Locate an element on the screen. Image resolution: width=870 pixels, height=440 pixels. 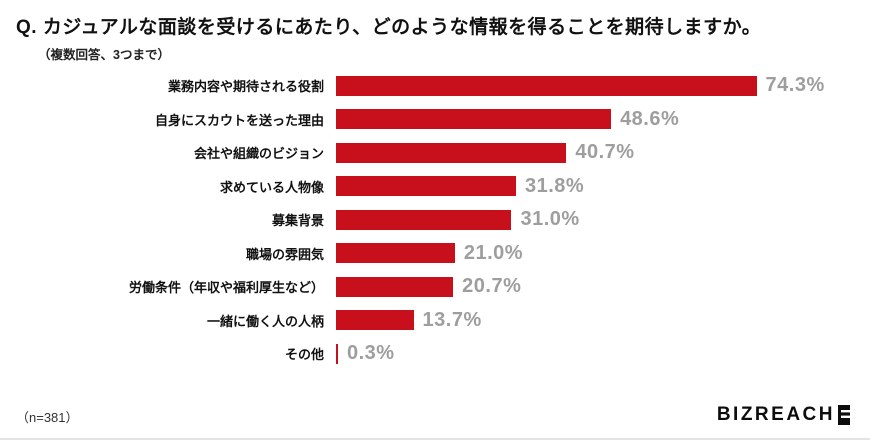
chart-row: 業務内容や期待される役割 74.3% is located at coordinates (435, 86).